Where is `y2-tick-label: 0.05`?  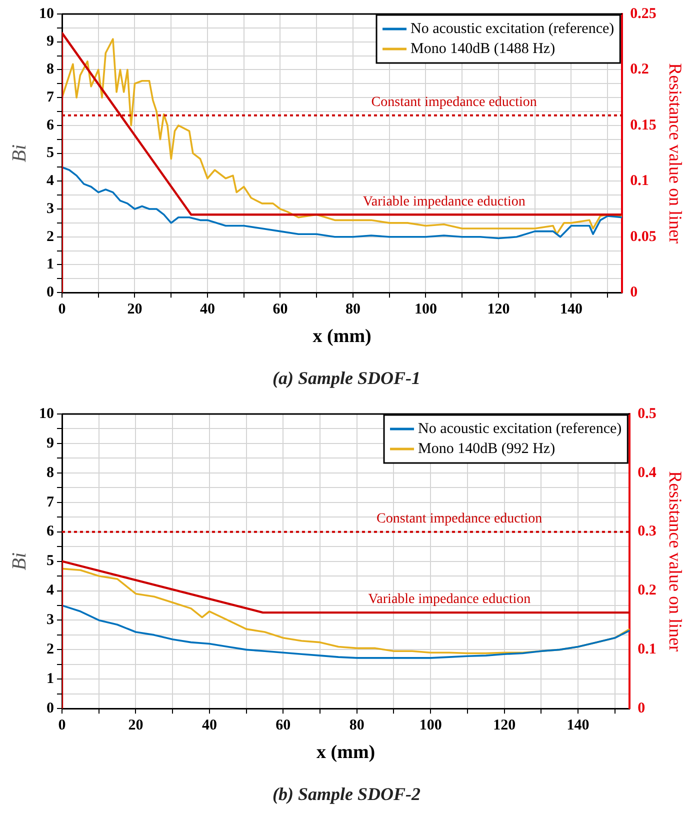
y2-tick-label: 0.05 is located at coordinates (643, 236).